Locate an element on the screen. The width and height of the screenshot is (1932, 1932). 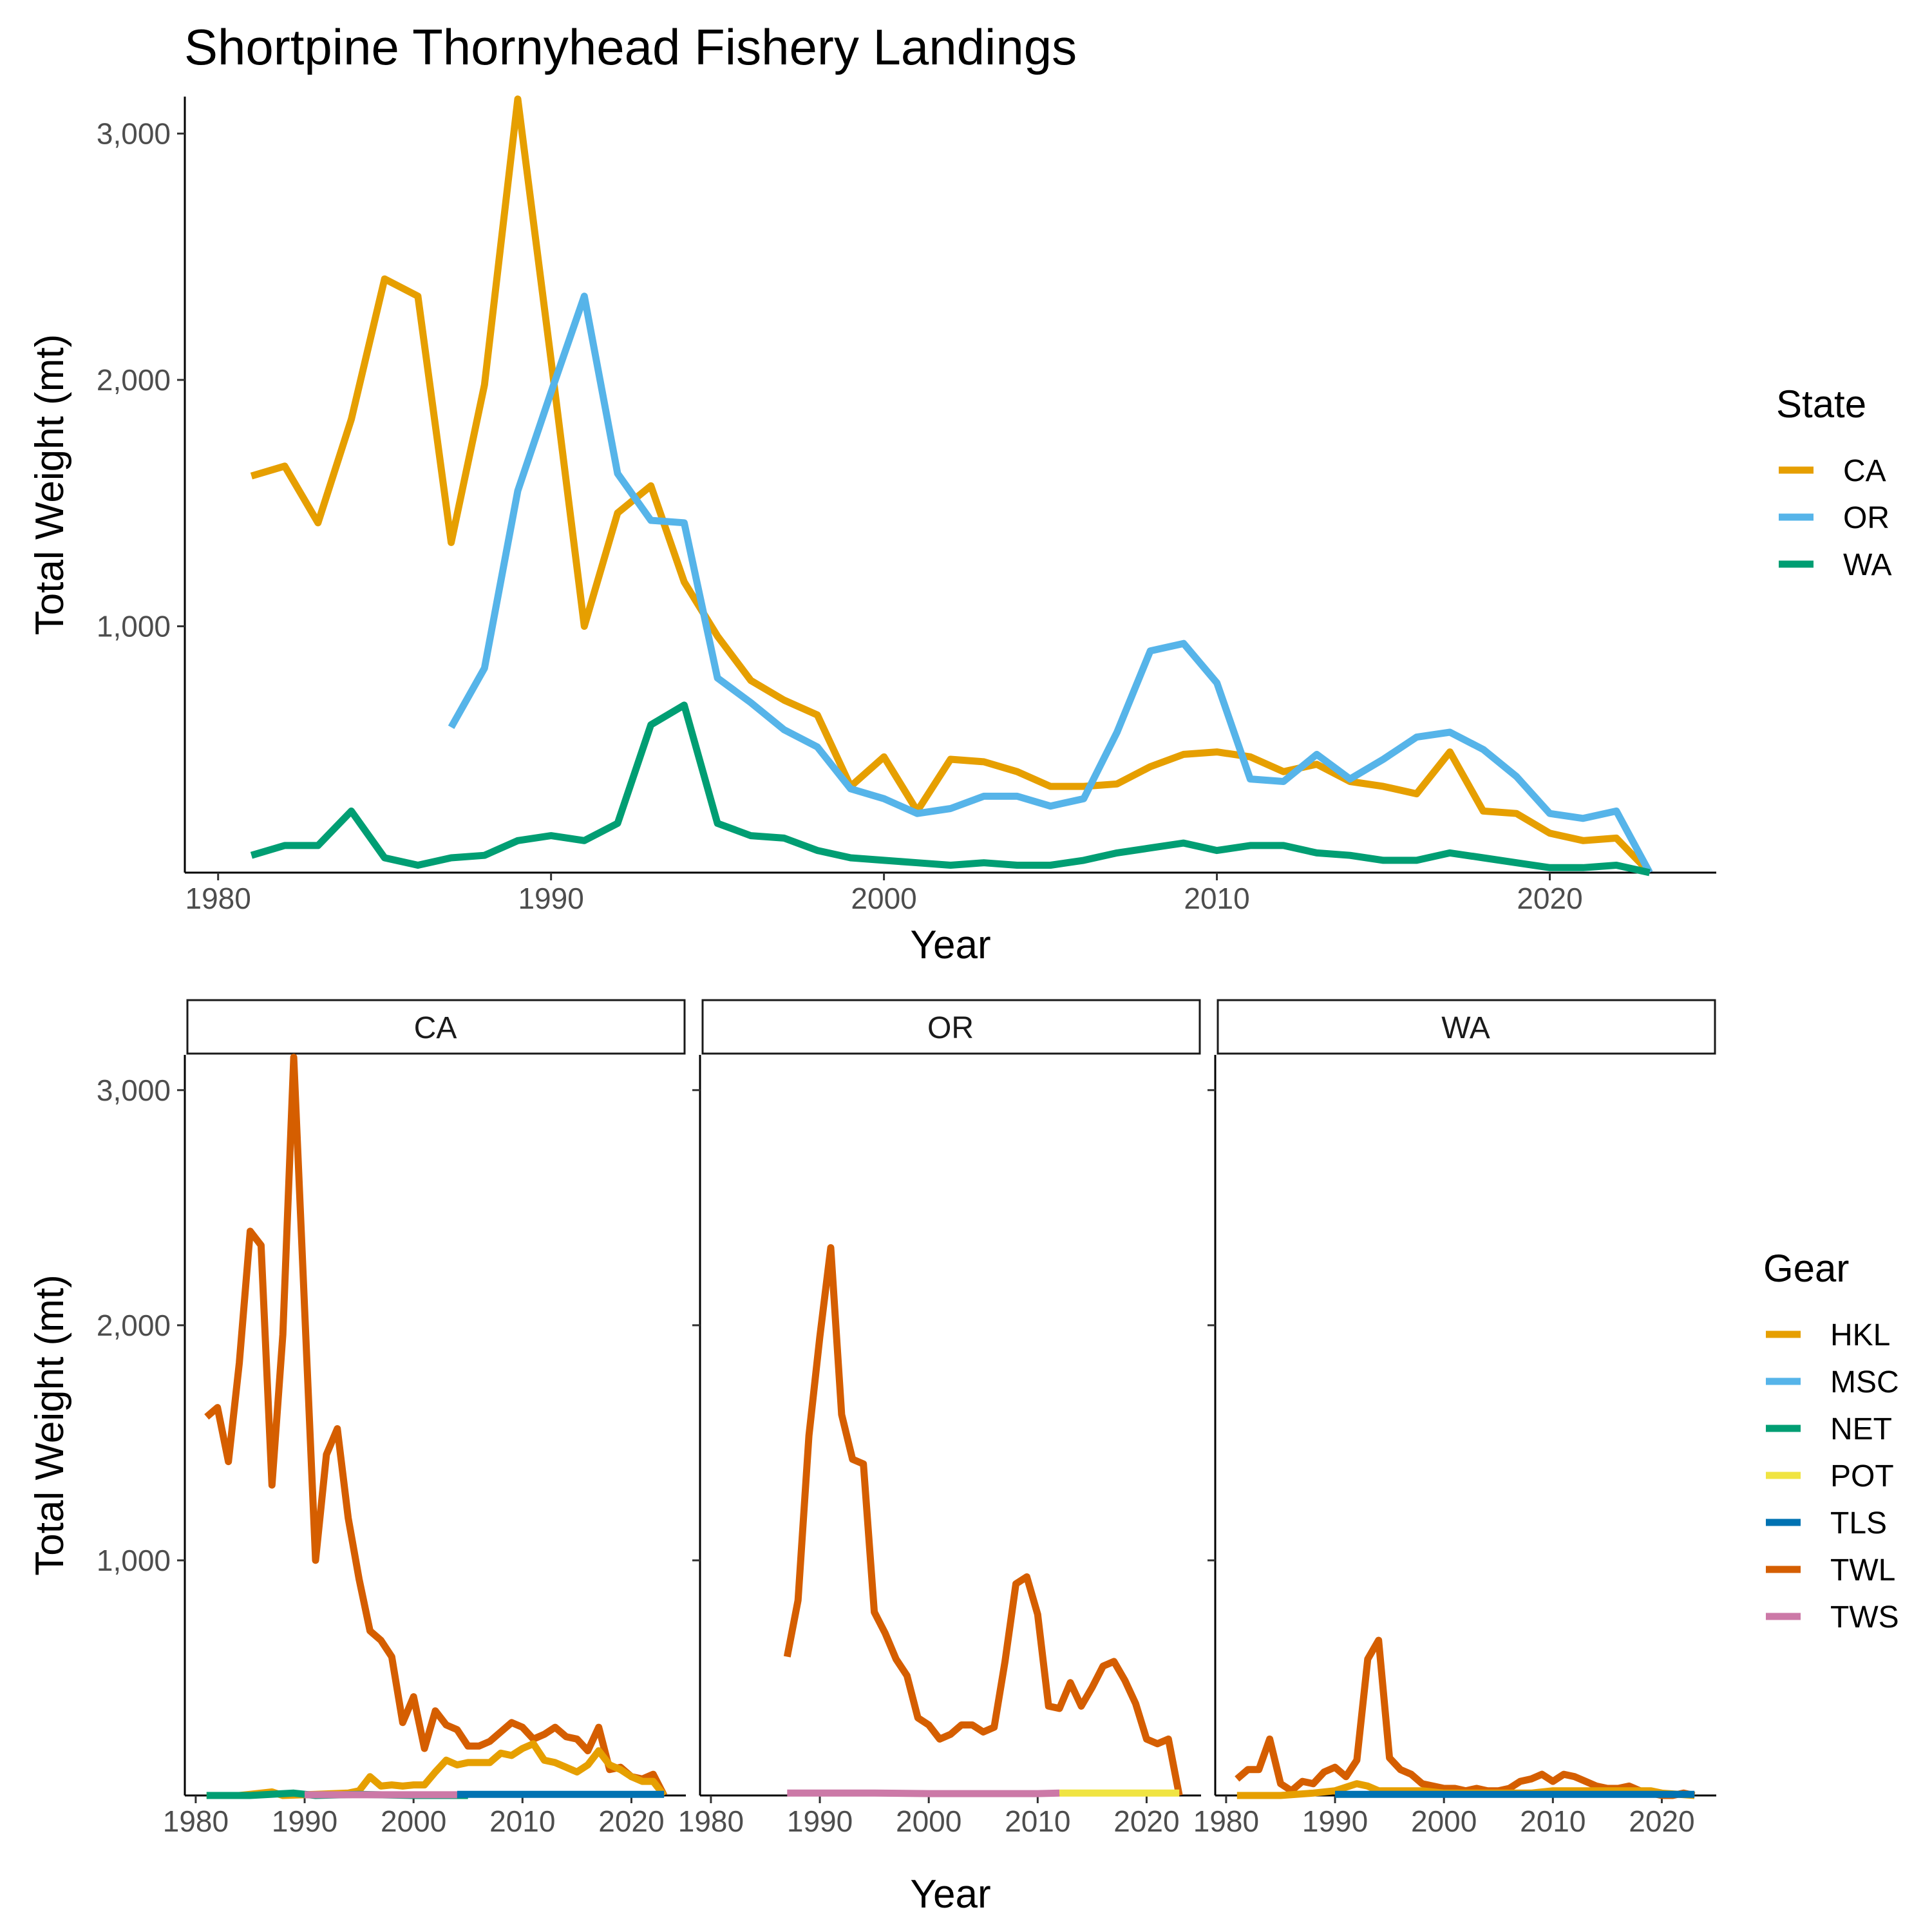
legend-label: TWS is located at coordinates (1865, 1617).